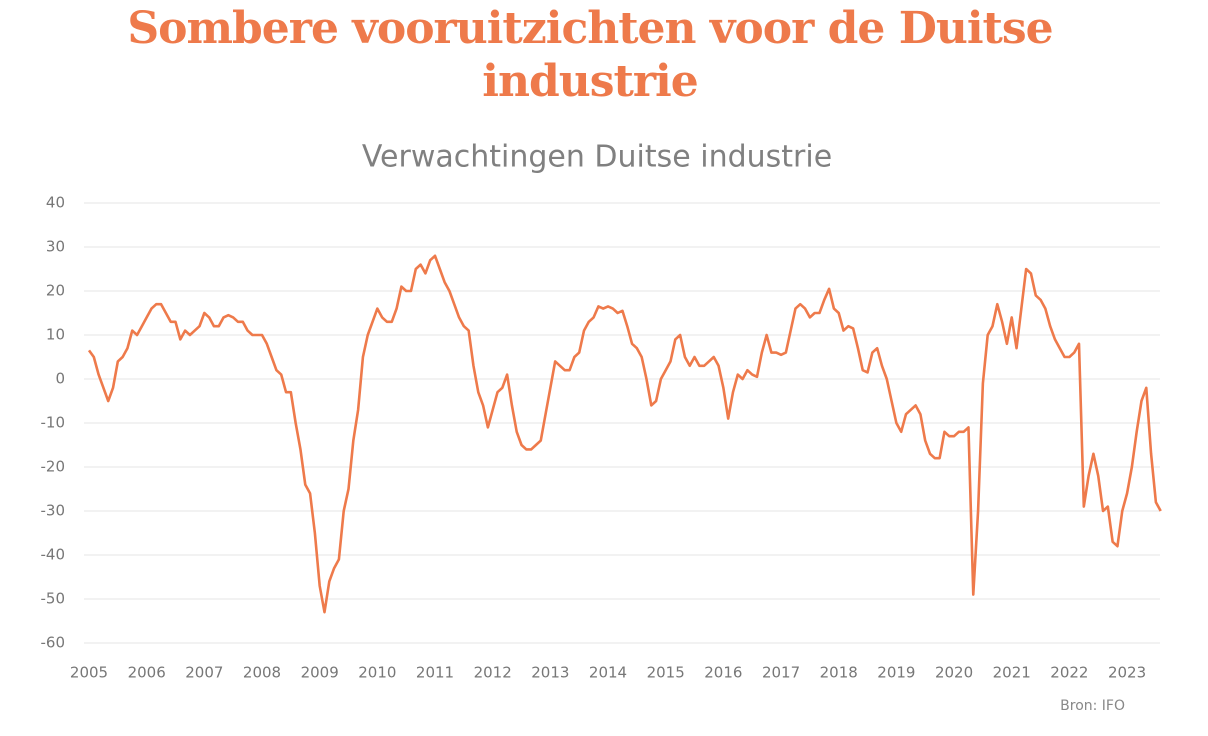  Describe the element at coordinates (550, 673) in the screenshot. I see `x-tick-label: 2013` at that location.